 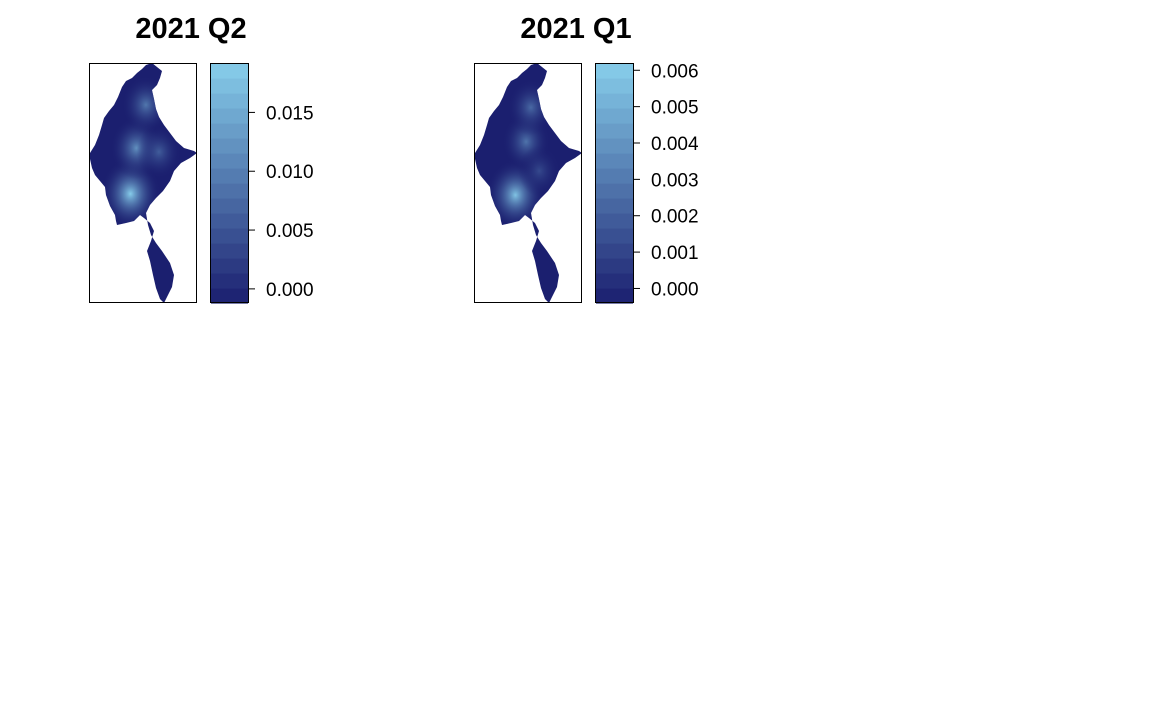 I want to click on legend-tick-label: 0.004, so click(x=675, y=144).